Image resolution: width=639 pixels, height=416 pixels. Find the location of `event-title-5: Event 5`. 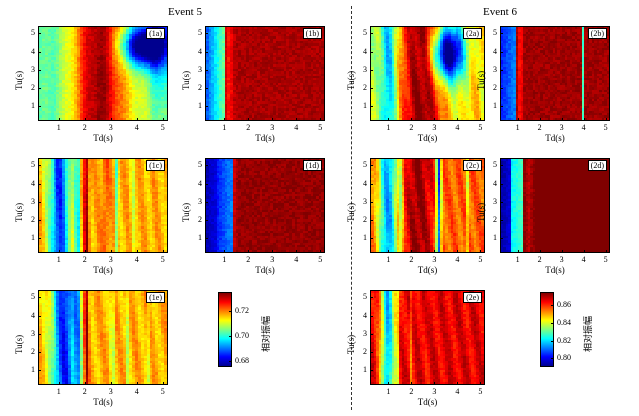

event-title-5: Event 5 is located at coordinates (185, 12).